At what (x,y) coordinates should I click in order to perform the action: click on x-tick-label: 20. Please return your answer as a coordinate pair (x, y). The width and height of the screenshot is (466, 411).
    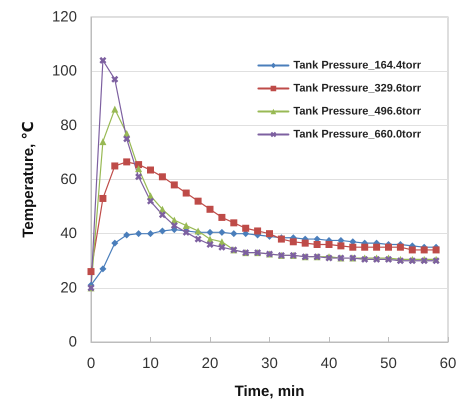
    Looking at the image, I should click on (210, 363).